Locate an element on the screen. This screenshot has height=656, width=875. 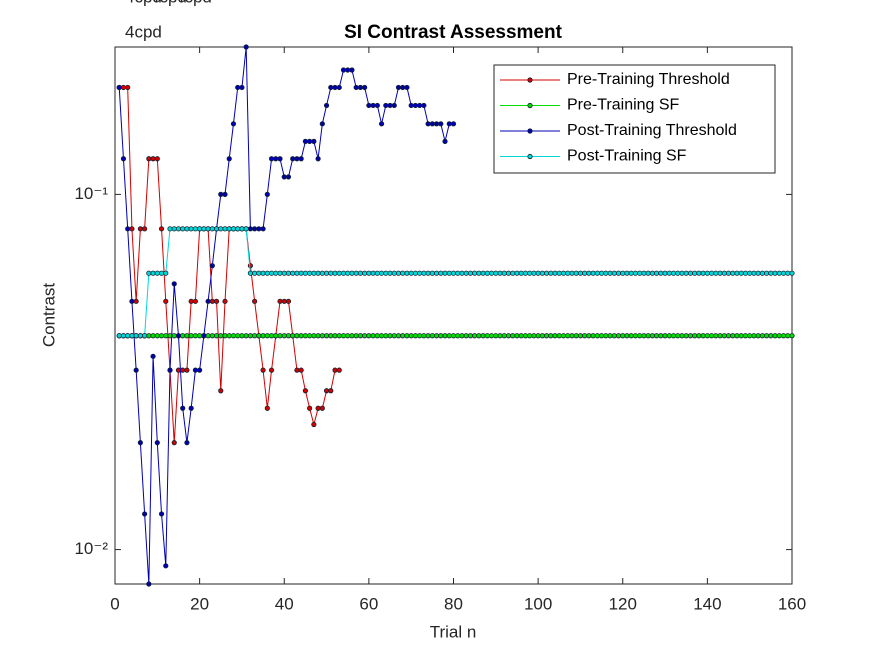
chart-title: SI Contrast Assessment is located at coordinates (453, 32).